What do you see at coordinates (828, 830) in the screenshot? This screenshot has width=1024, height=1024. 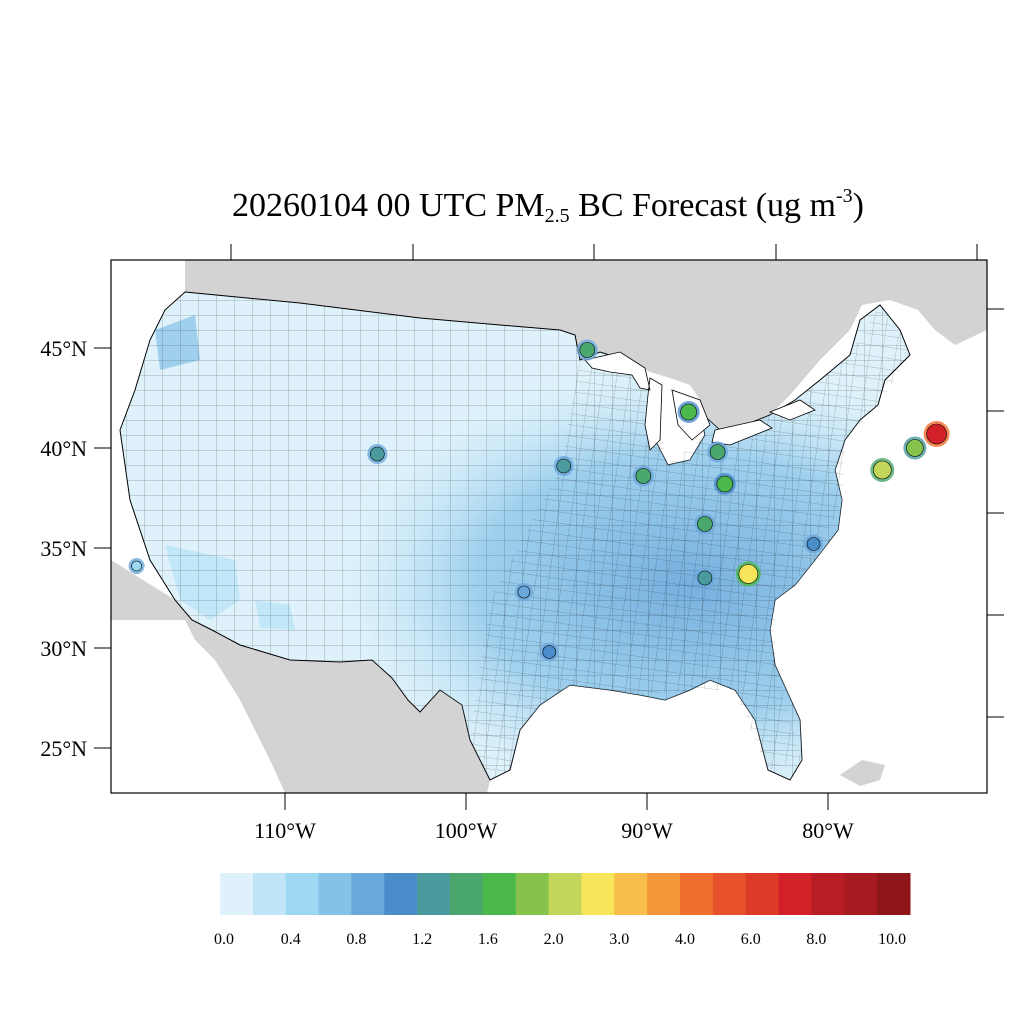 I see `lon-tick-label-3: 80°W` at bounding box center [828, 830].